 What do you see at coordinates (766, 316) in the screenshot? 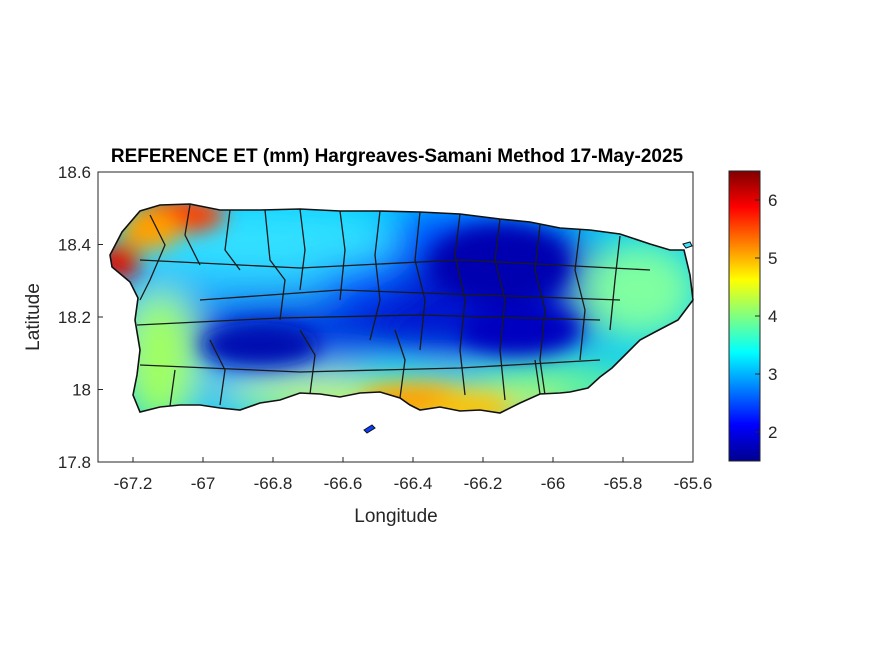
I see `colorbar-ticks: 2 3 4 5 6` at bounding box center [766, 316].